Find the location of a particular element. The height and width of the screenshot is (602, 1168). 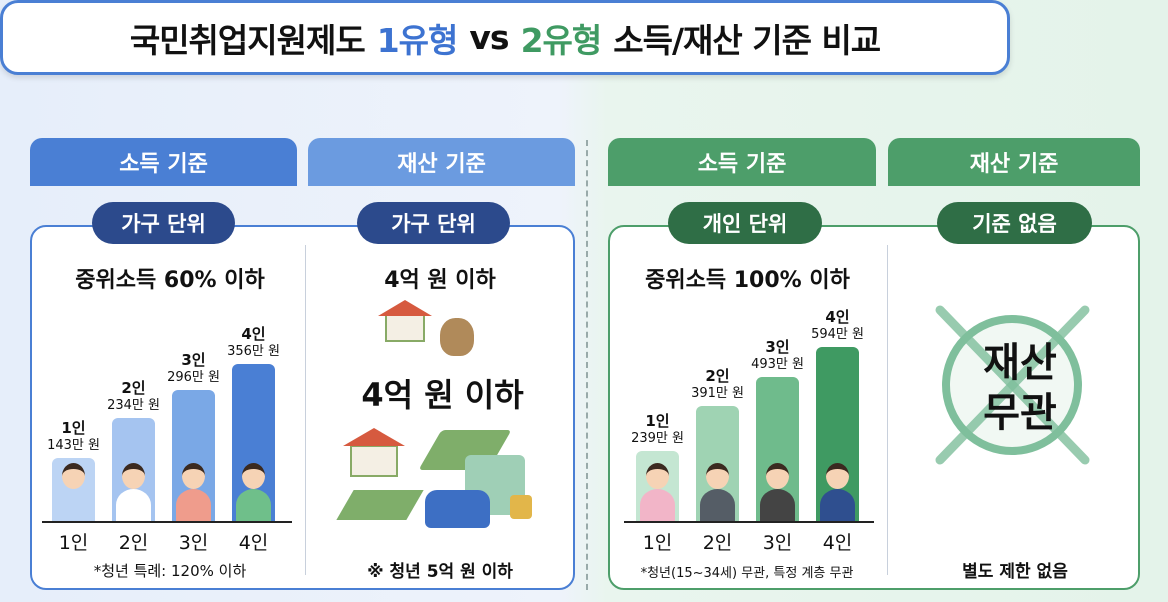

chart2-baseline is located at coordinates (749, 522).